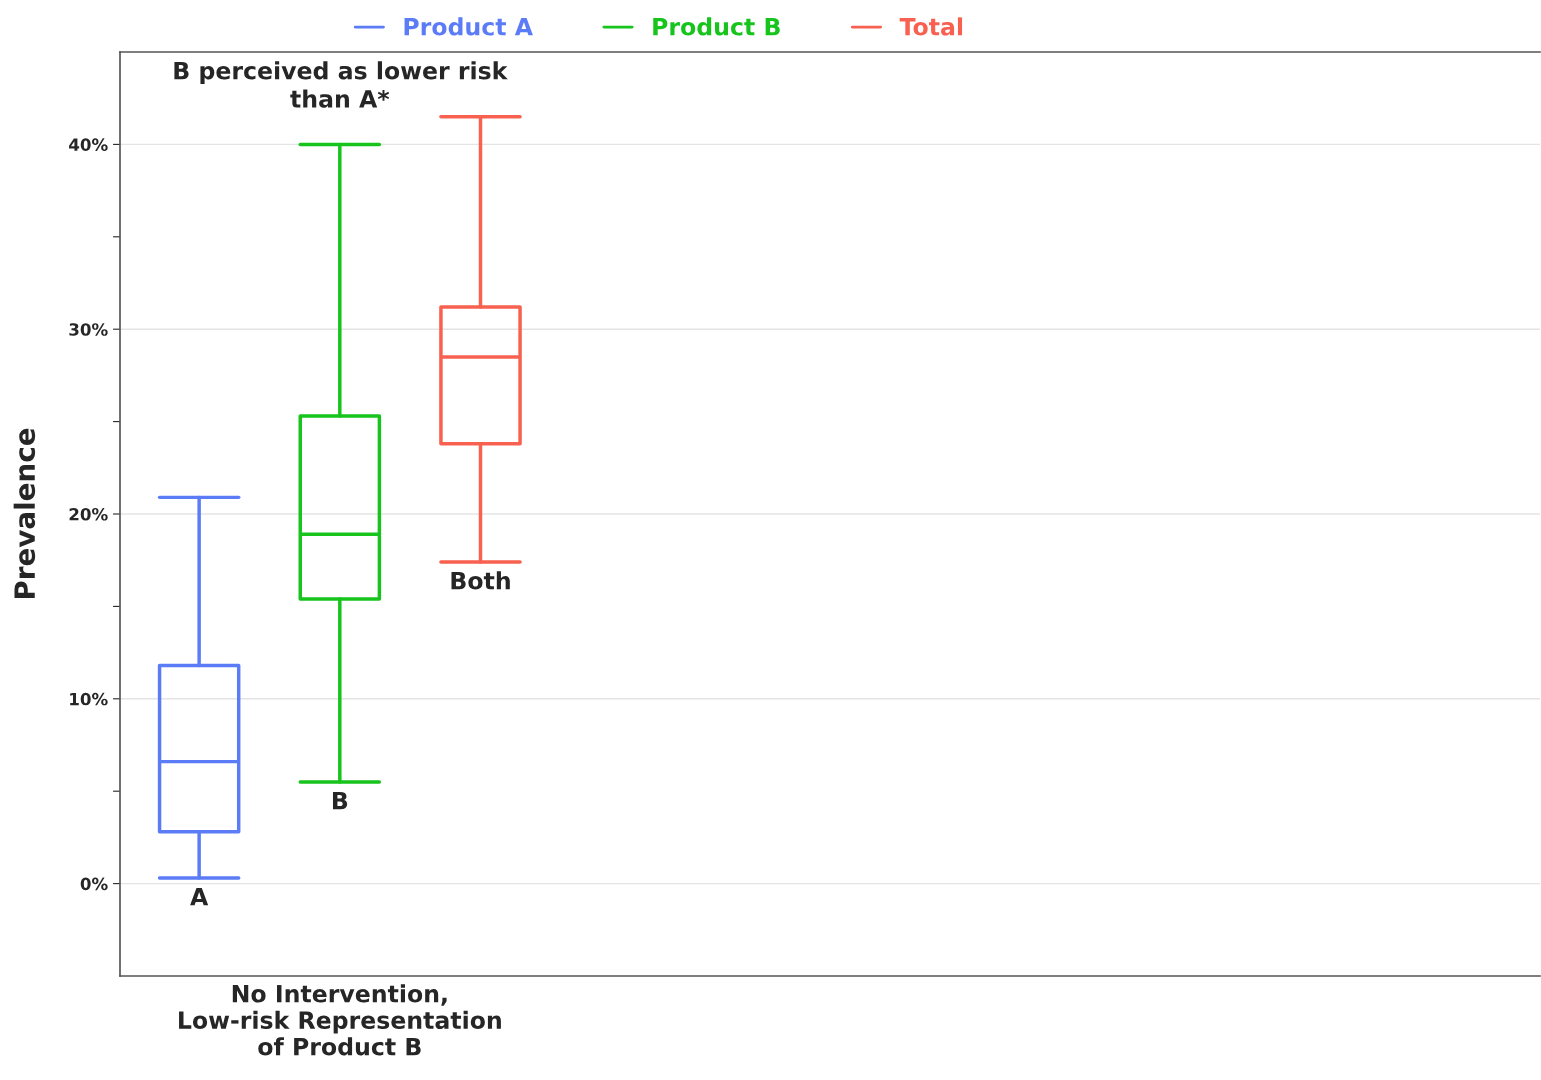  I want to click on annotation: B perceived as lower risk than A*, so click(341, 84).